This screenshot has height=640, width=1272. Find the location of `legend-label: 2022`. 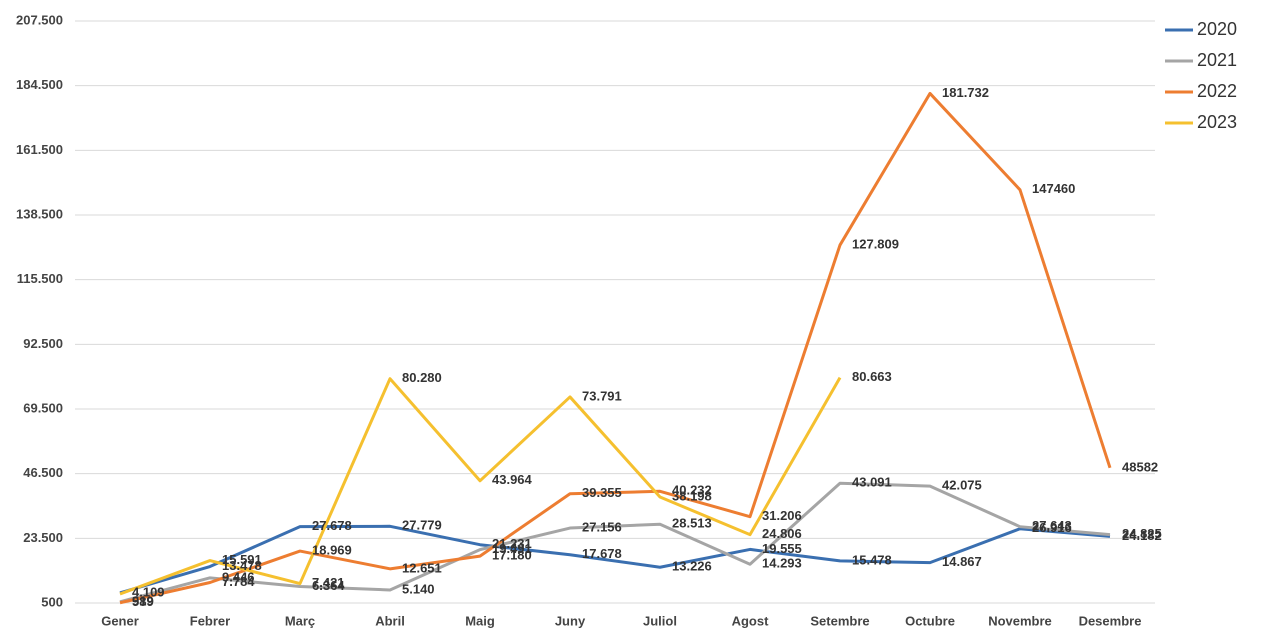

legend-label: 2022 is located at coordinates (1217, 91).